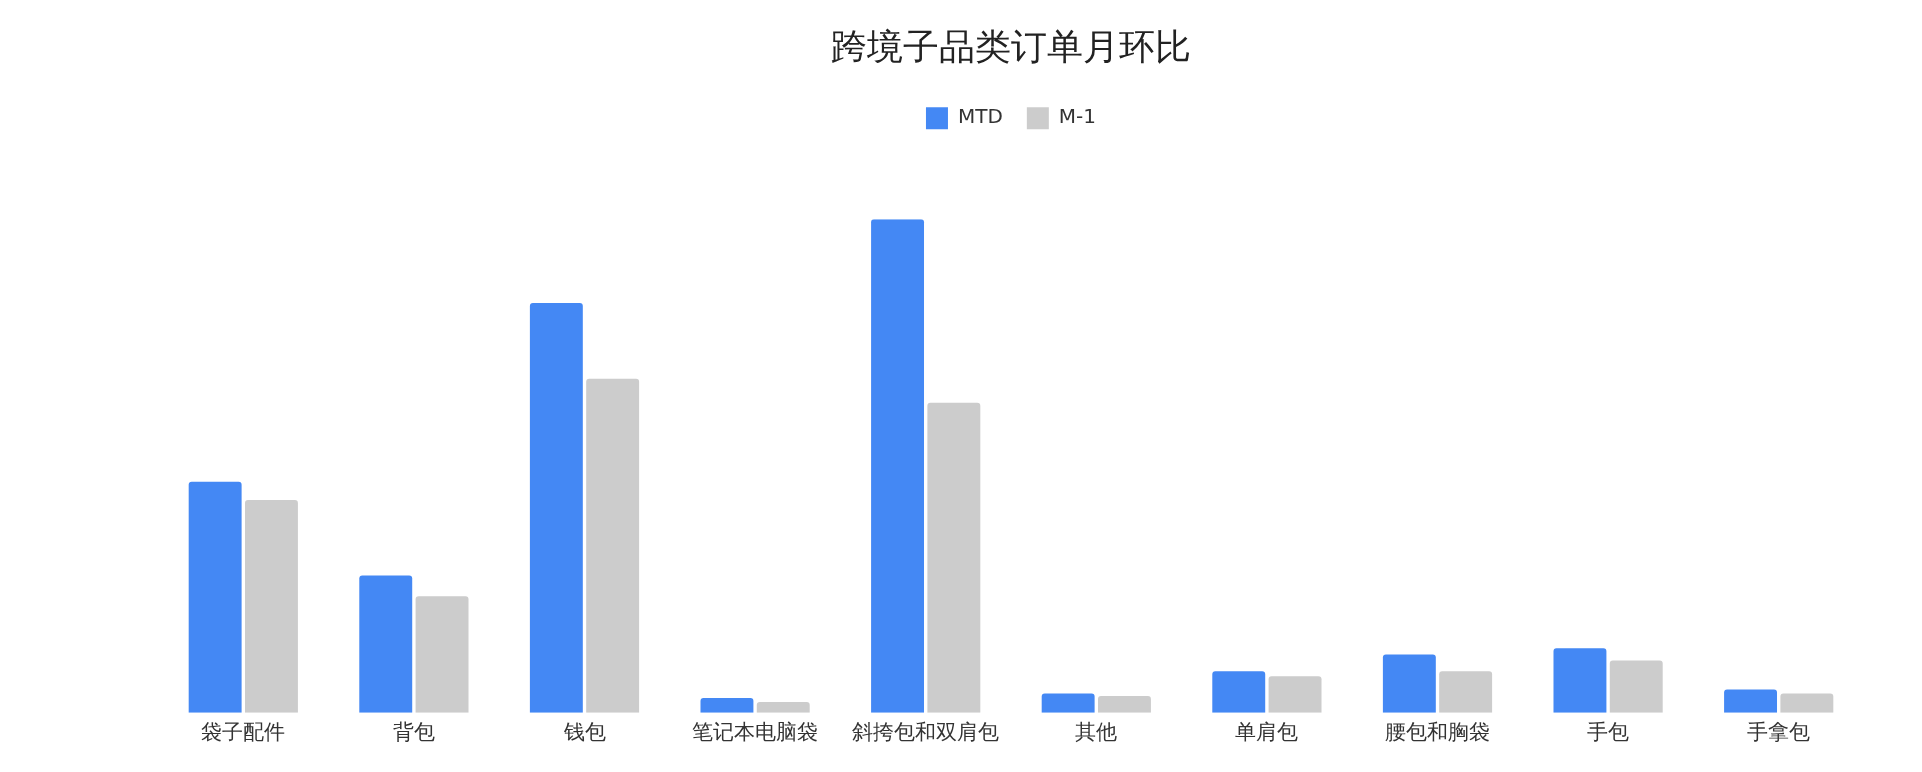 The width and height of the screenshot is (1922, 772). I want to click on x-tick-label: 笔记本电脑袋, so click(755, 731).